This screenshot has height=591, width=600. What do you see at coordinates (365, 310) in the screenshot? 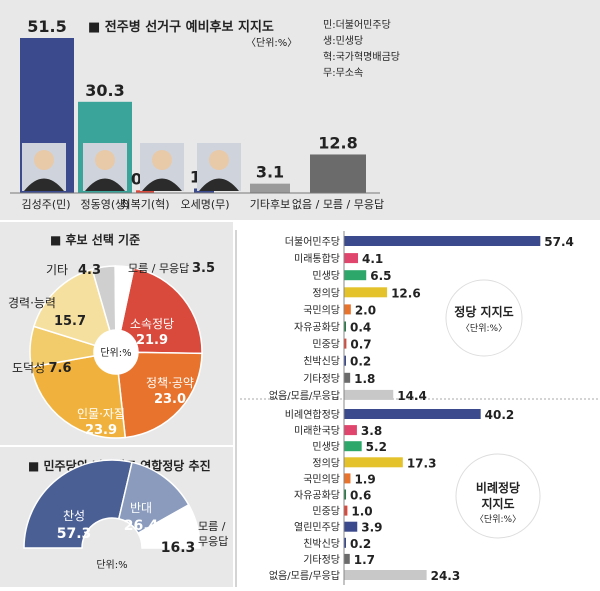
I see `party-value-label: 2.0` at bounding box center [365, 310].